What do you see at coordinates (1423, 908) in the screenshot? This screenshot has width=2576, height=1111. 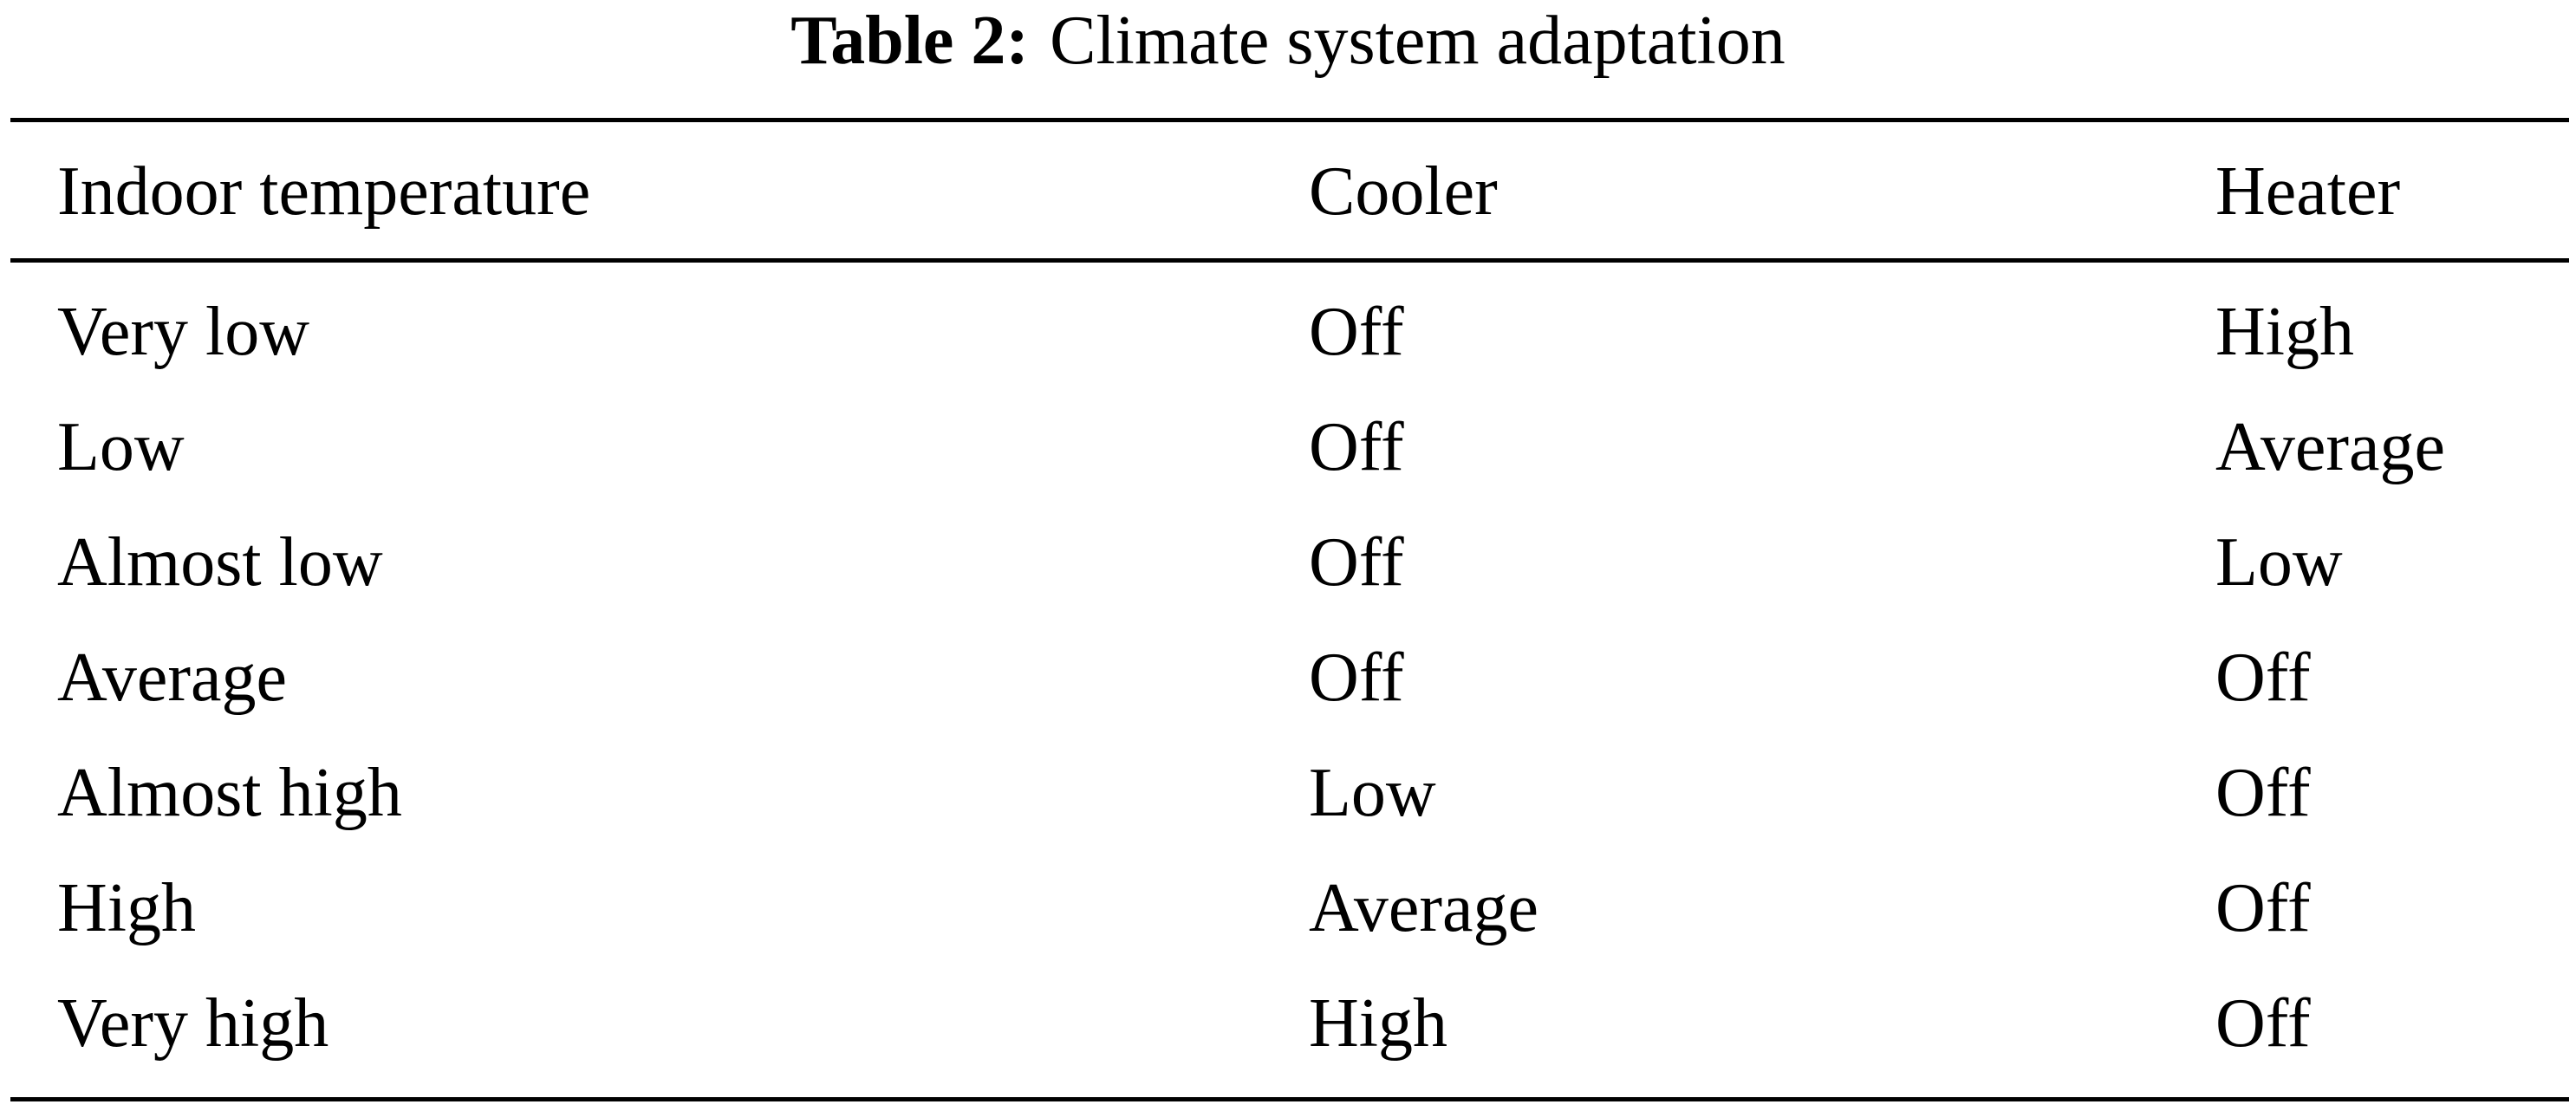 I see `cell-cooler: Average` at bounding box center [1423, 908].